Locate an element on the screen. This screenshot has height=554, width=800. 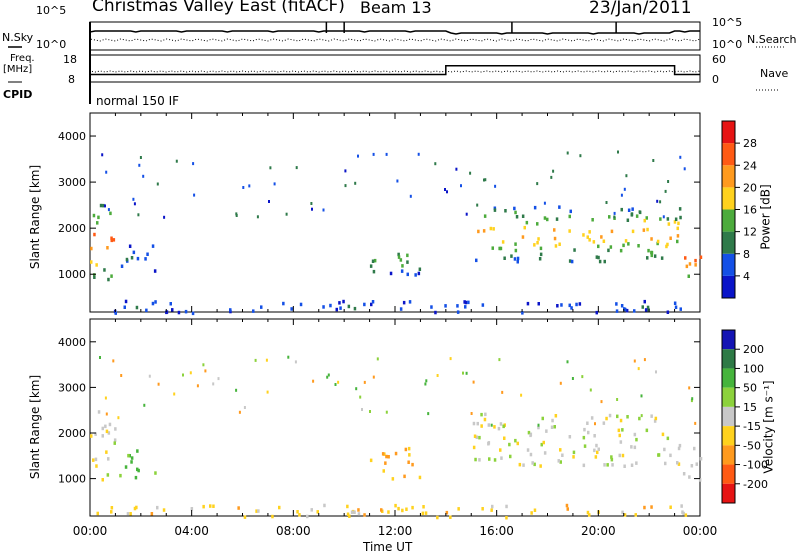
velocity-scale-tick-label-2: 50 is located at coordinates (750, 388).